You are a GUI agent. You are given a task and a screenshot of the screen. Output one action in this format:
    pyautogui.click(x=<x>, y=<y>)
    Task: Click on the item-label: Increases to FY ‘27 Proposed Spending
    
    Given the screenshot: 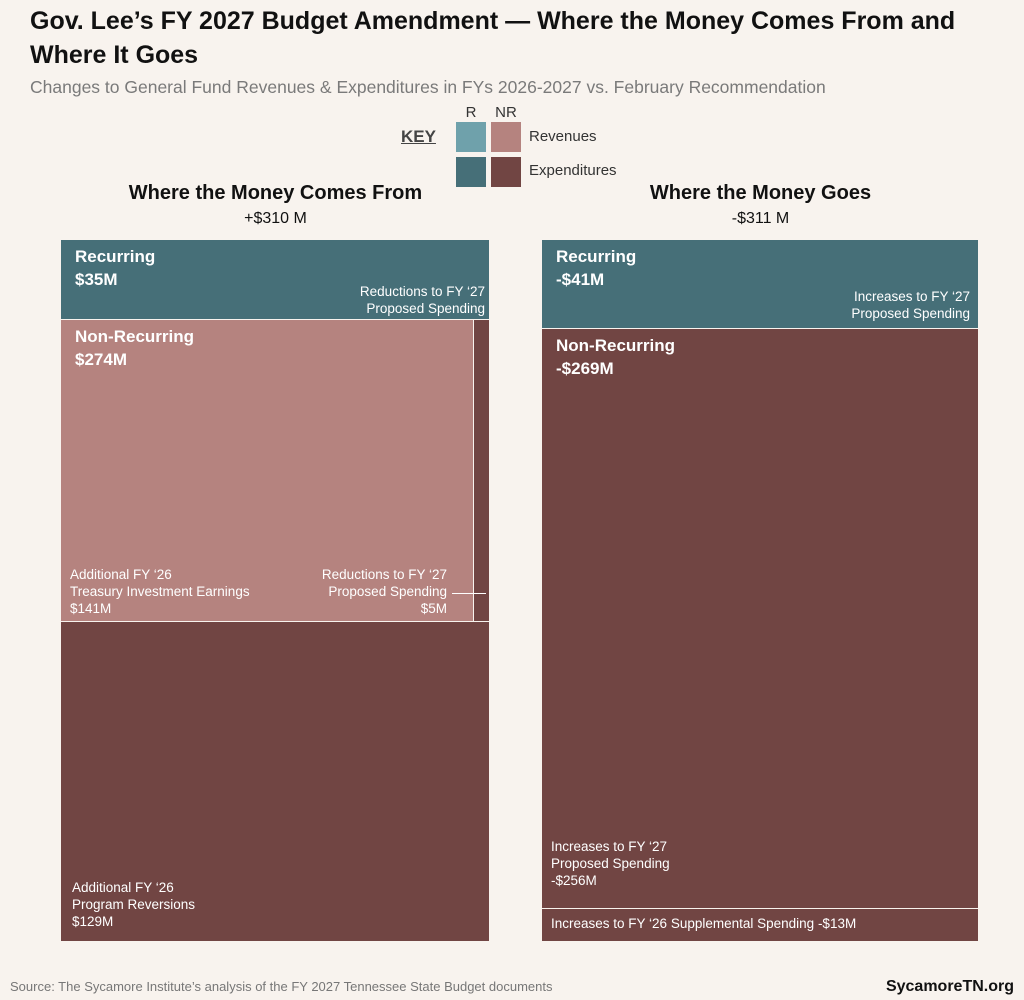 What is the action you would take?
    pyautogui.click(x=895, y=305)
    